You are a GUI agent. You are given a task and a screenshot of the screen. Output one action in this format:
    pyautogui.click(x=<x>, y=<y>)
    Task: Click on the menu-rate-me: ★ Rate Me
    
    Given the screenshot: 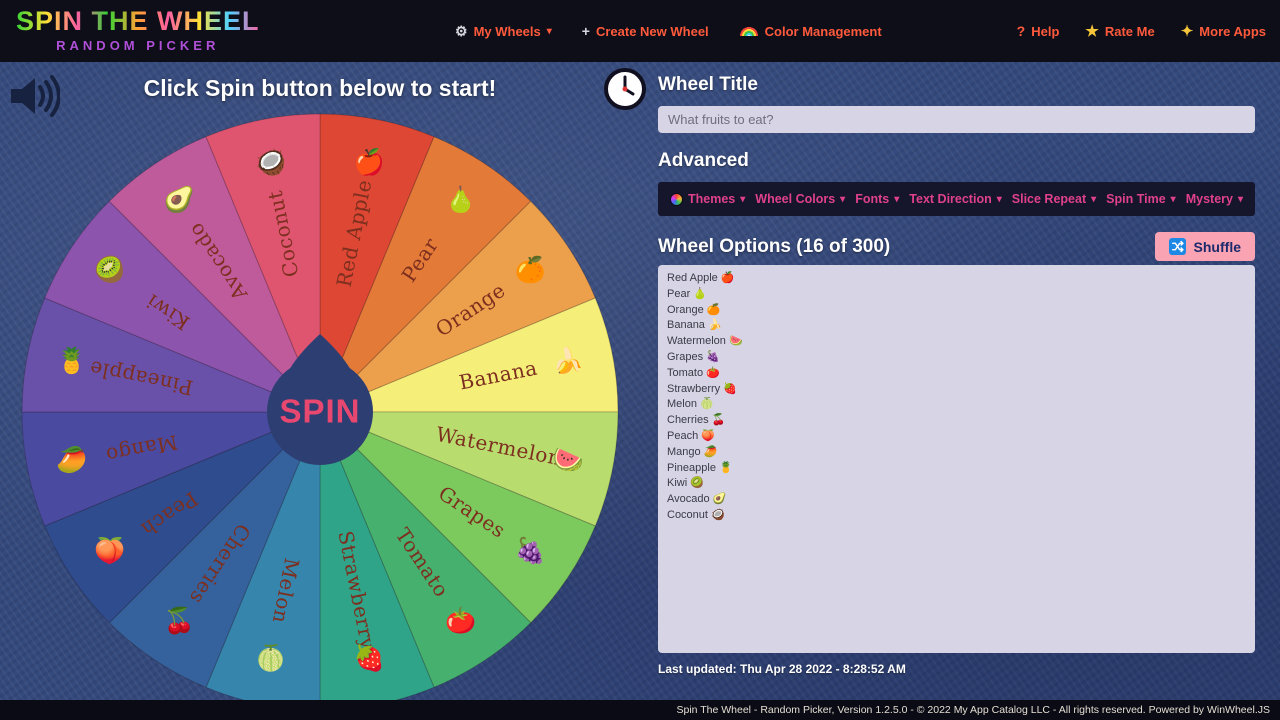 What is the action you would take?
    pyautogui.click(x=1119, y=31)
    